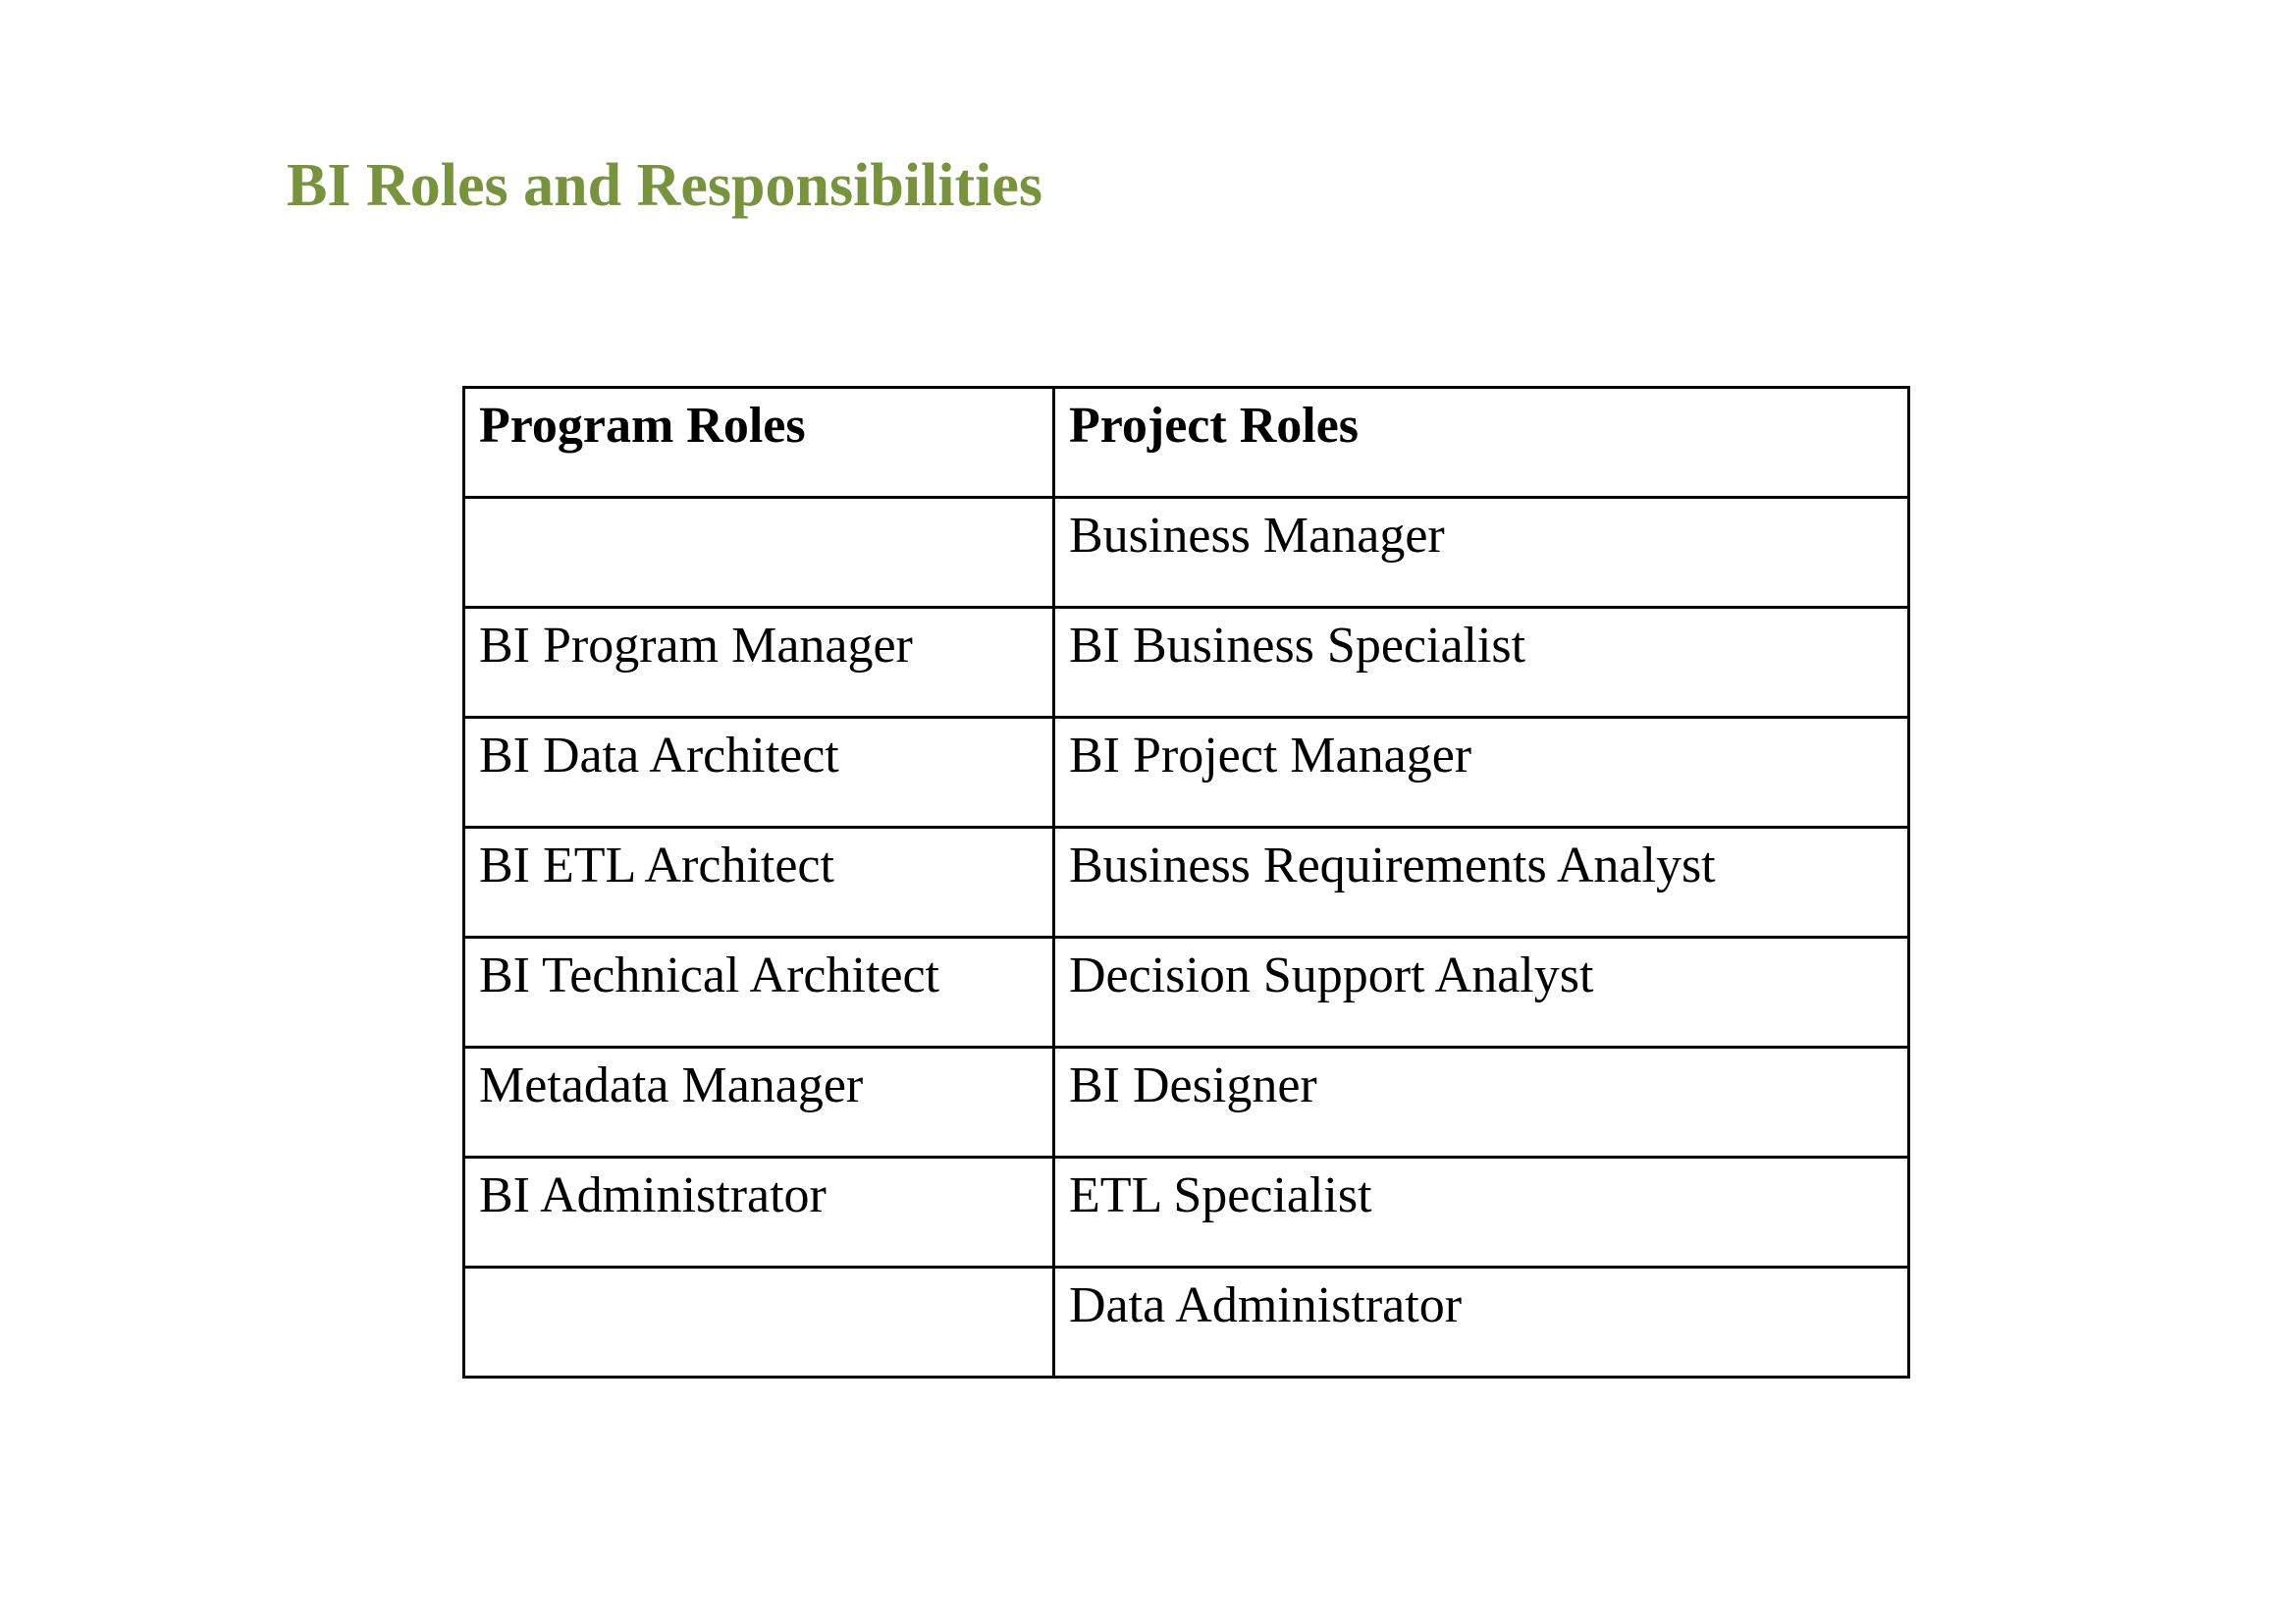 The height and width of the screenshot is (1624, 2296). I want to click on table-row: Data Administrator, so click(1186, 1322).